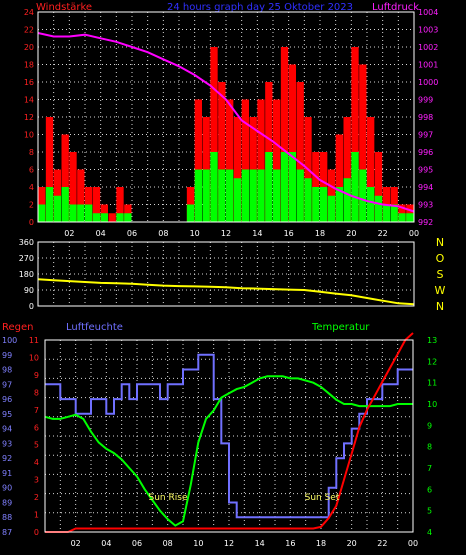 This screenshot has width=466, height=555. I want to click on pressure-axis-tick: 1000, so click(428, 82).